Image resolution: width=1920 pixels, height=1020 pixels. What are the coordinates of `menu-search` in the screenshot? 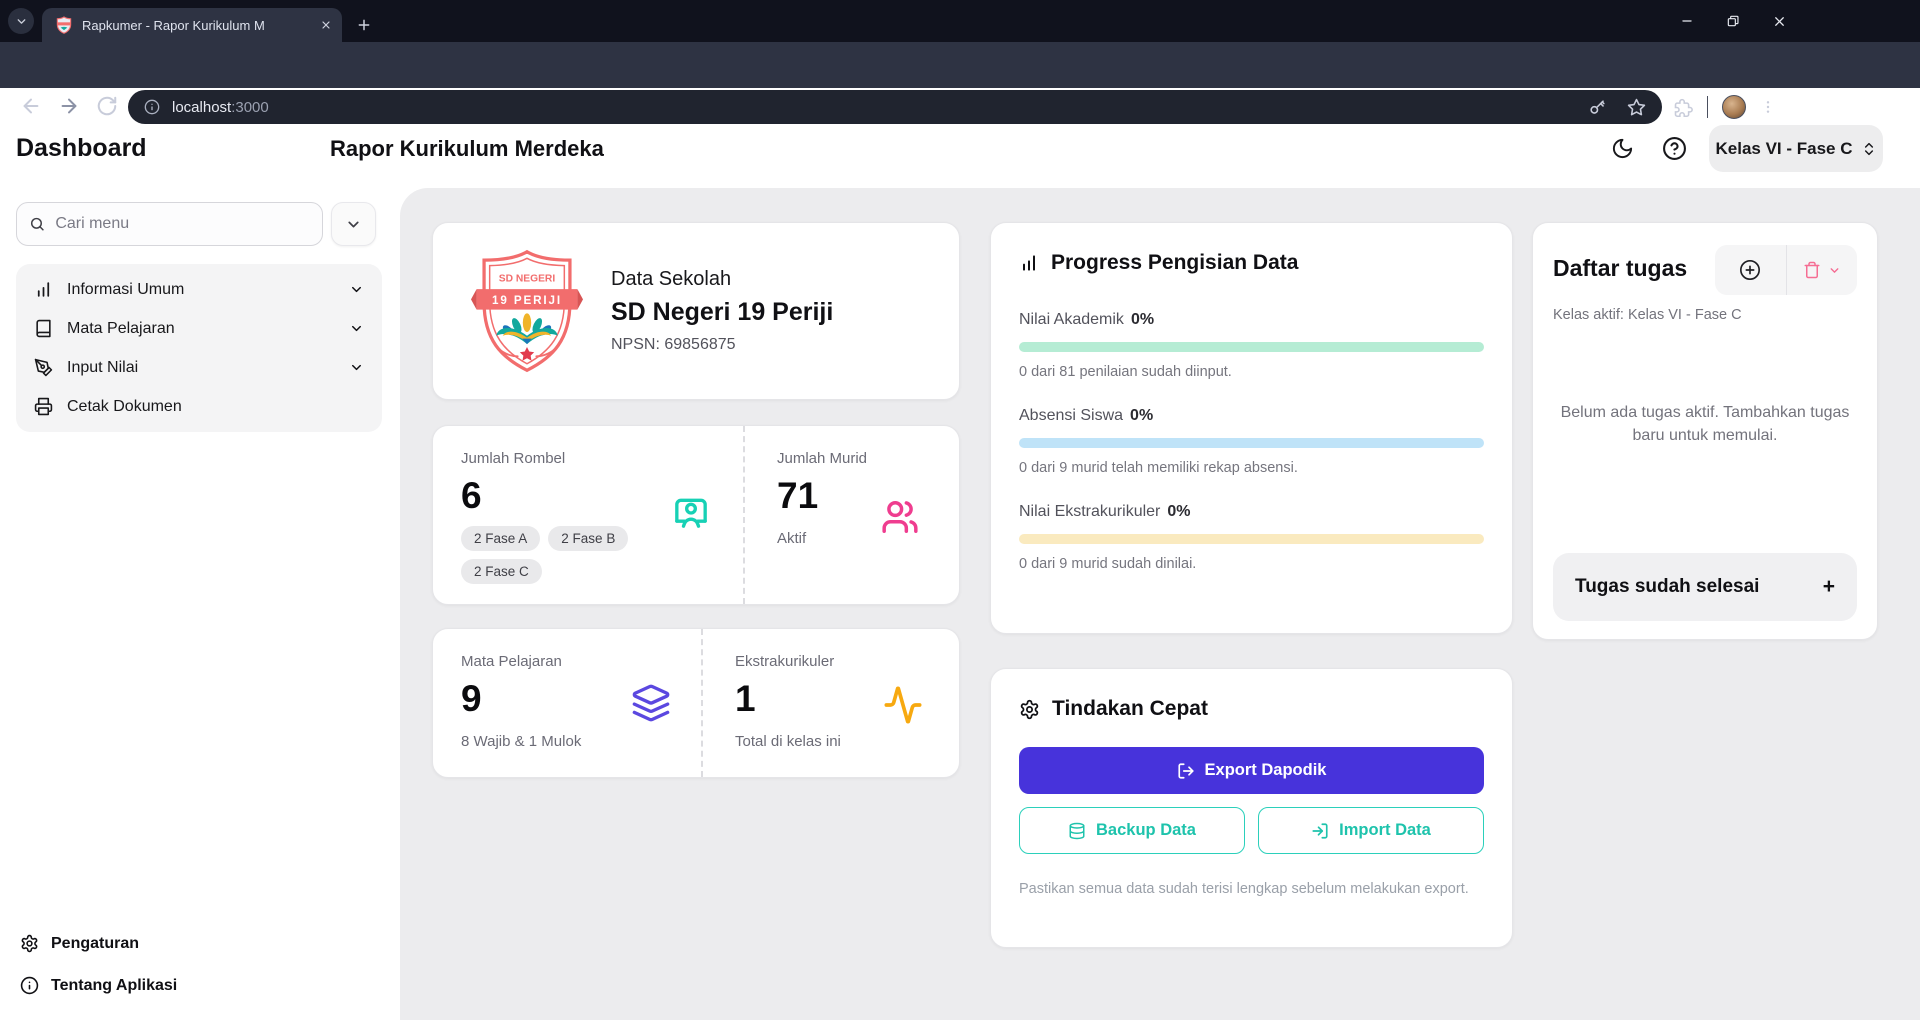 It's located at (169, 224).